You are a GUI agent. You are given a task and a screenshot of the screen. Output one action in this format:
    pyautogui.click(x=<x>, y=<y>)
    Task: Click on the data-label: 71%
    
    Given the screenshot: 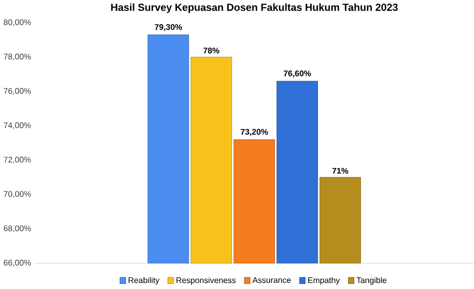 What is the action you would take?
    pyautogui.click(x=340, y=171)
    